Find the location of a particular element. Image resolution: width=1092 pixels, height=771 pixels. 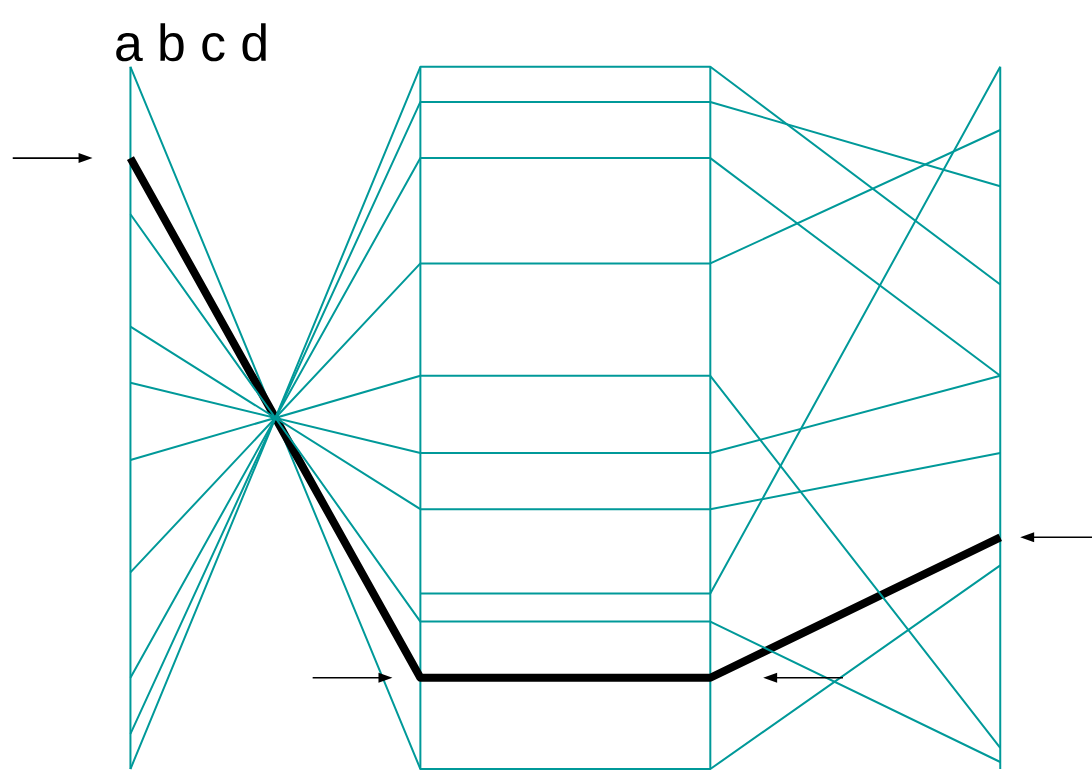

chart-title: a b c d is located at coordinates (191, 42).